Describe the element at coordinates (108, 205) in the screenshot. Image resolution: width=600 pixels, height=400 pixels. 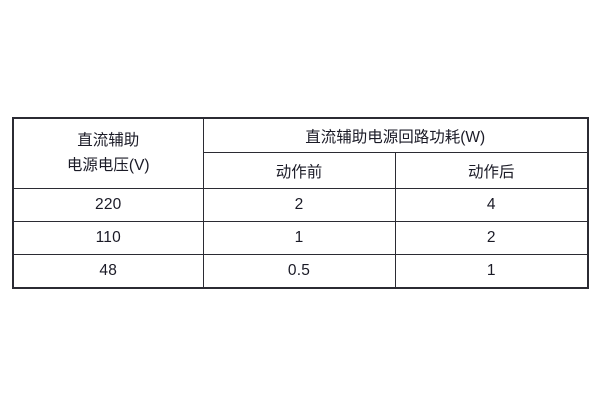
I see `cell-voltage: 220` at that location.